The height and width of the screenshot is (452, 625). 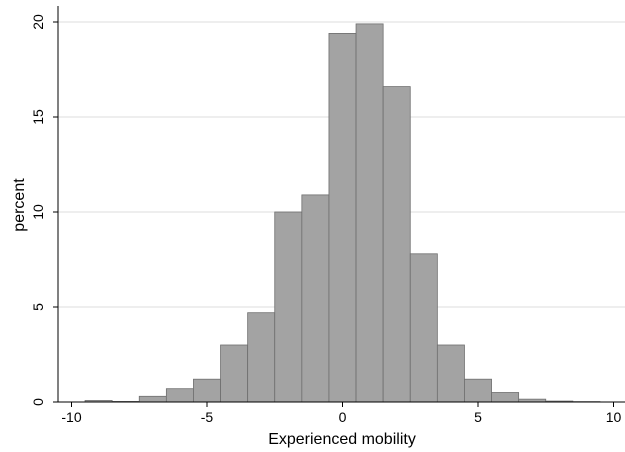 I want to click on x-tick-label: -5, so click(x=207, y=417).